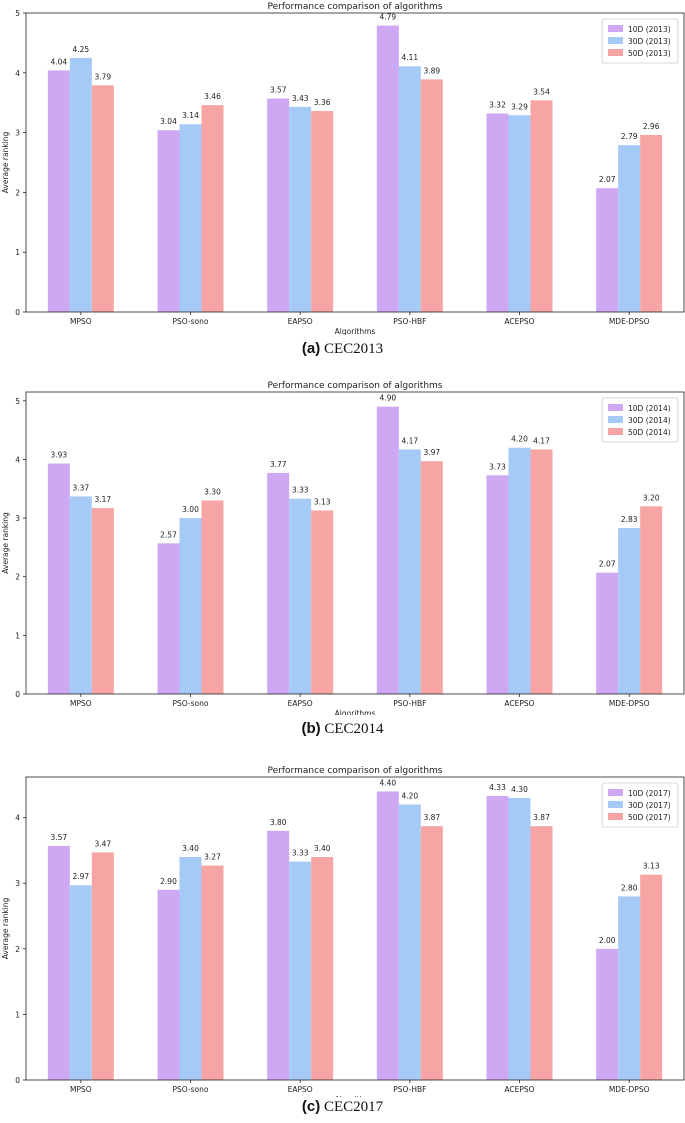 This screenshot has height=1123, width=685. I want to click on data-label: 4.04, so click(58, 61).